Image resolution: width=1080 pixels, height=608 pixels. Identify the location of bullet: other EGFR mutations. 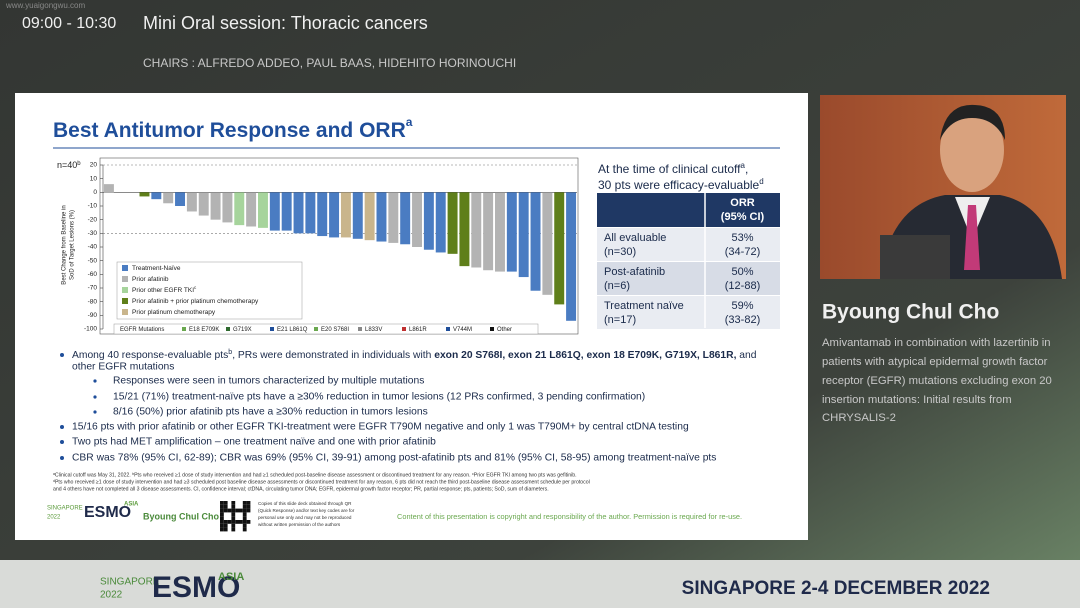
(123, 367).